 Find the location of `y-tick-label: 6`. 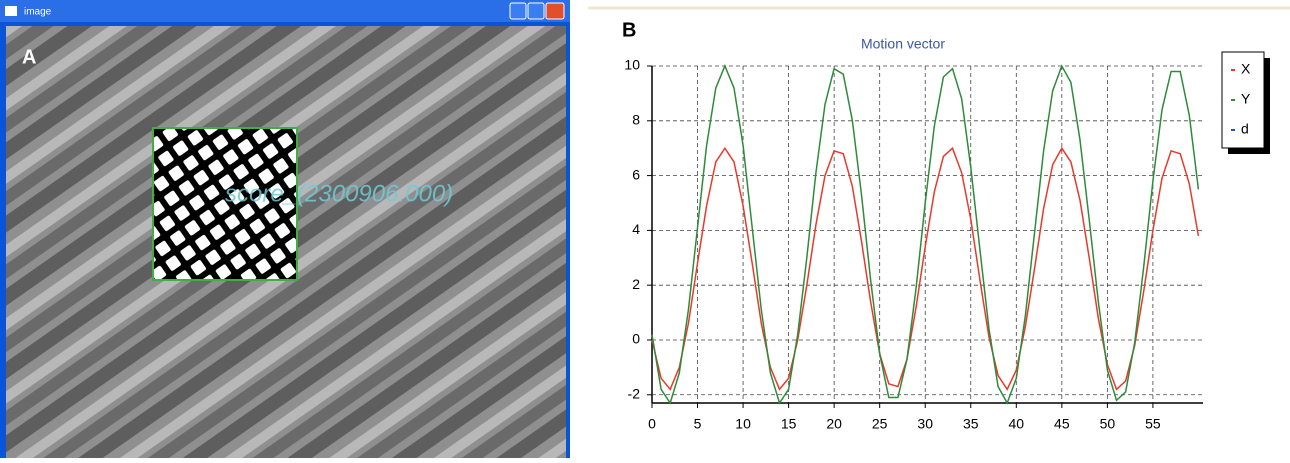

y-tick-label: 6 is located at coordinates (636, 174).